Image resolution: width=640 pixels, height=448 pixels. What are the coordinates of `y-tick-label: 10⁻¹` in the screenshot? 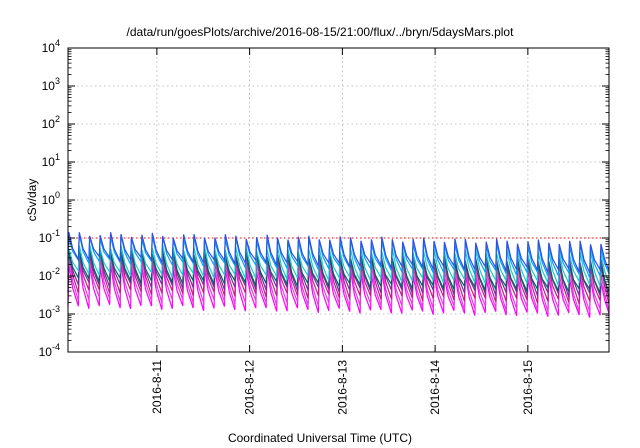 It's located at (49, 236).